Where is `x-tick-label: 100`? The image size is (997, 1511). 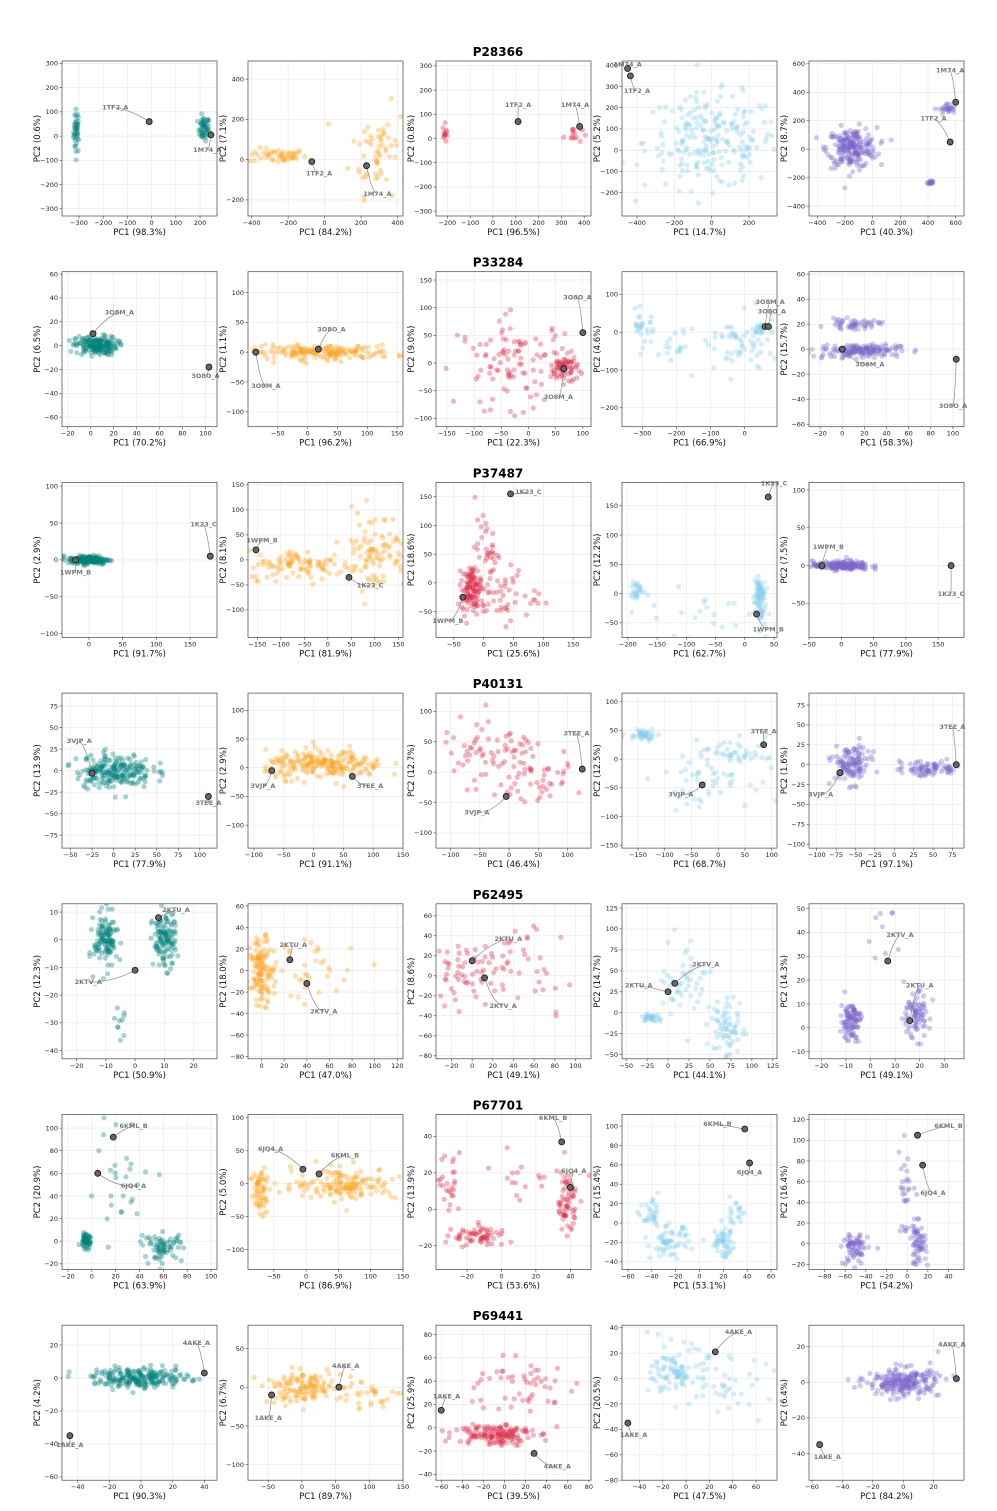 x-tick-label: 100 is located at coordinates (176, 223).